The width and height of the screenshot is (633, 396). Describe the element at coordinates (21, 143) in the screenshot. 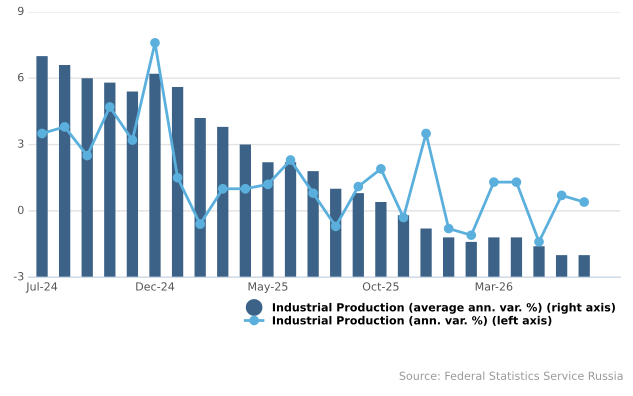

I see `y-tick-label: 3` at that location.